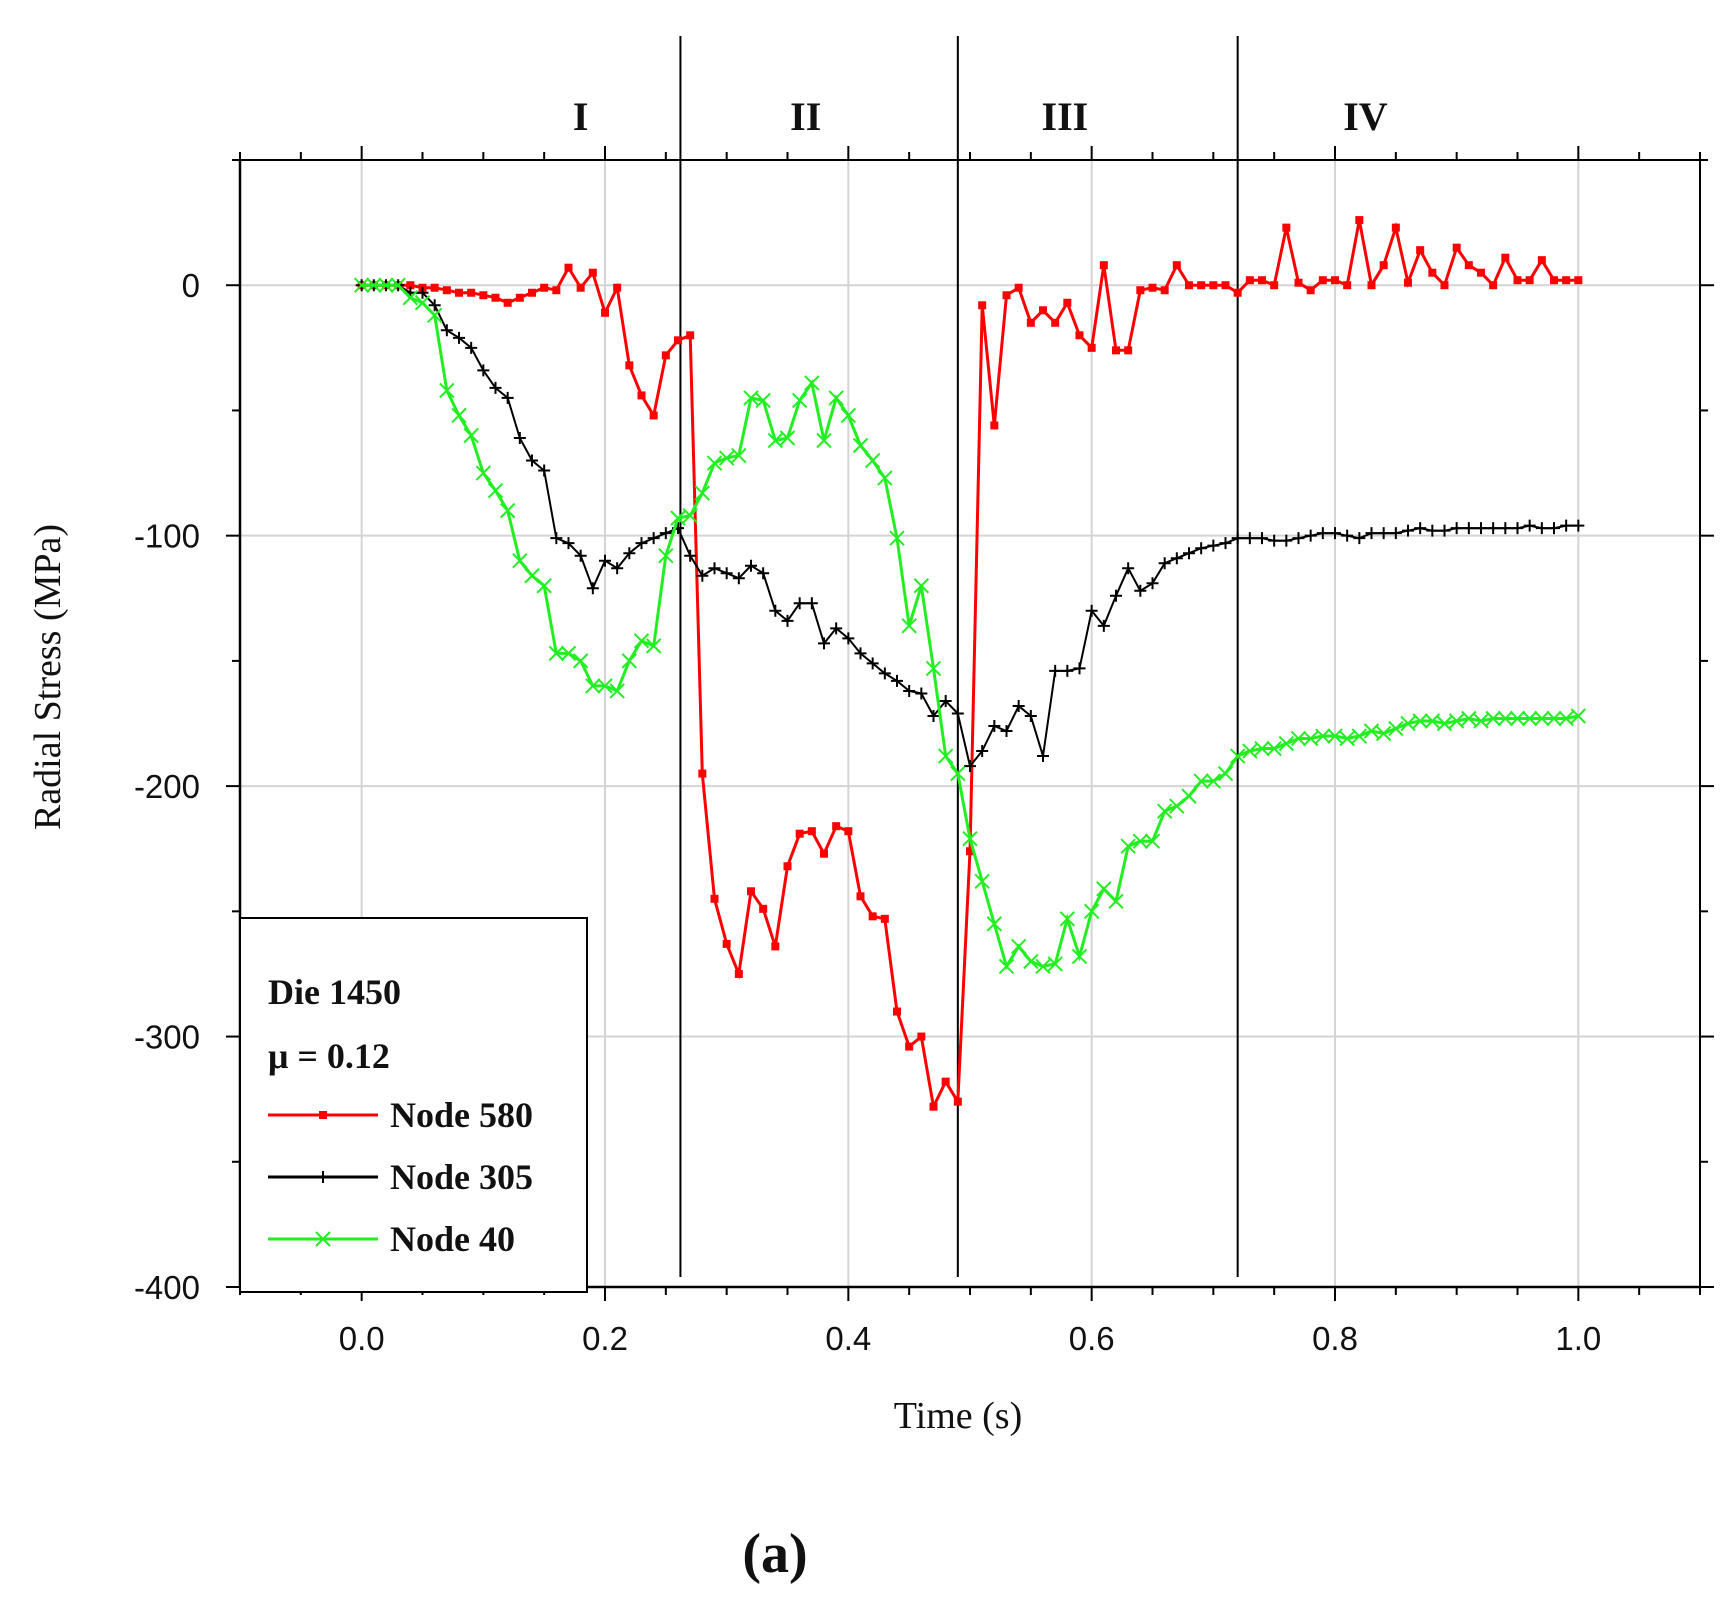  Describe the element at coordinates (48, 677) in the screenshot. I see `y-axis-title: Radial Stress (MPa)` at that location.